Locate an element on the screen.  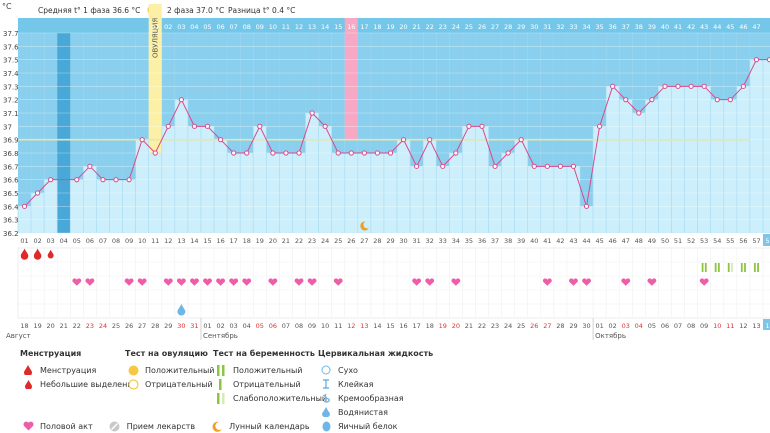
y-tick-label: 37.3 is located at coordinates (11, 87).